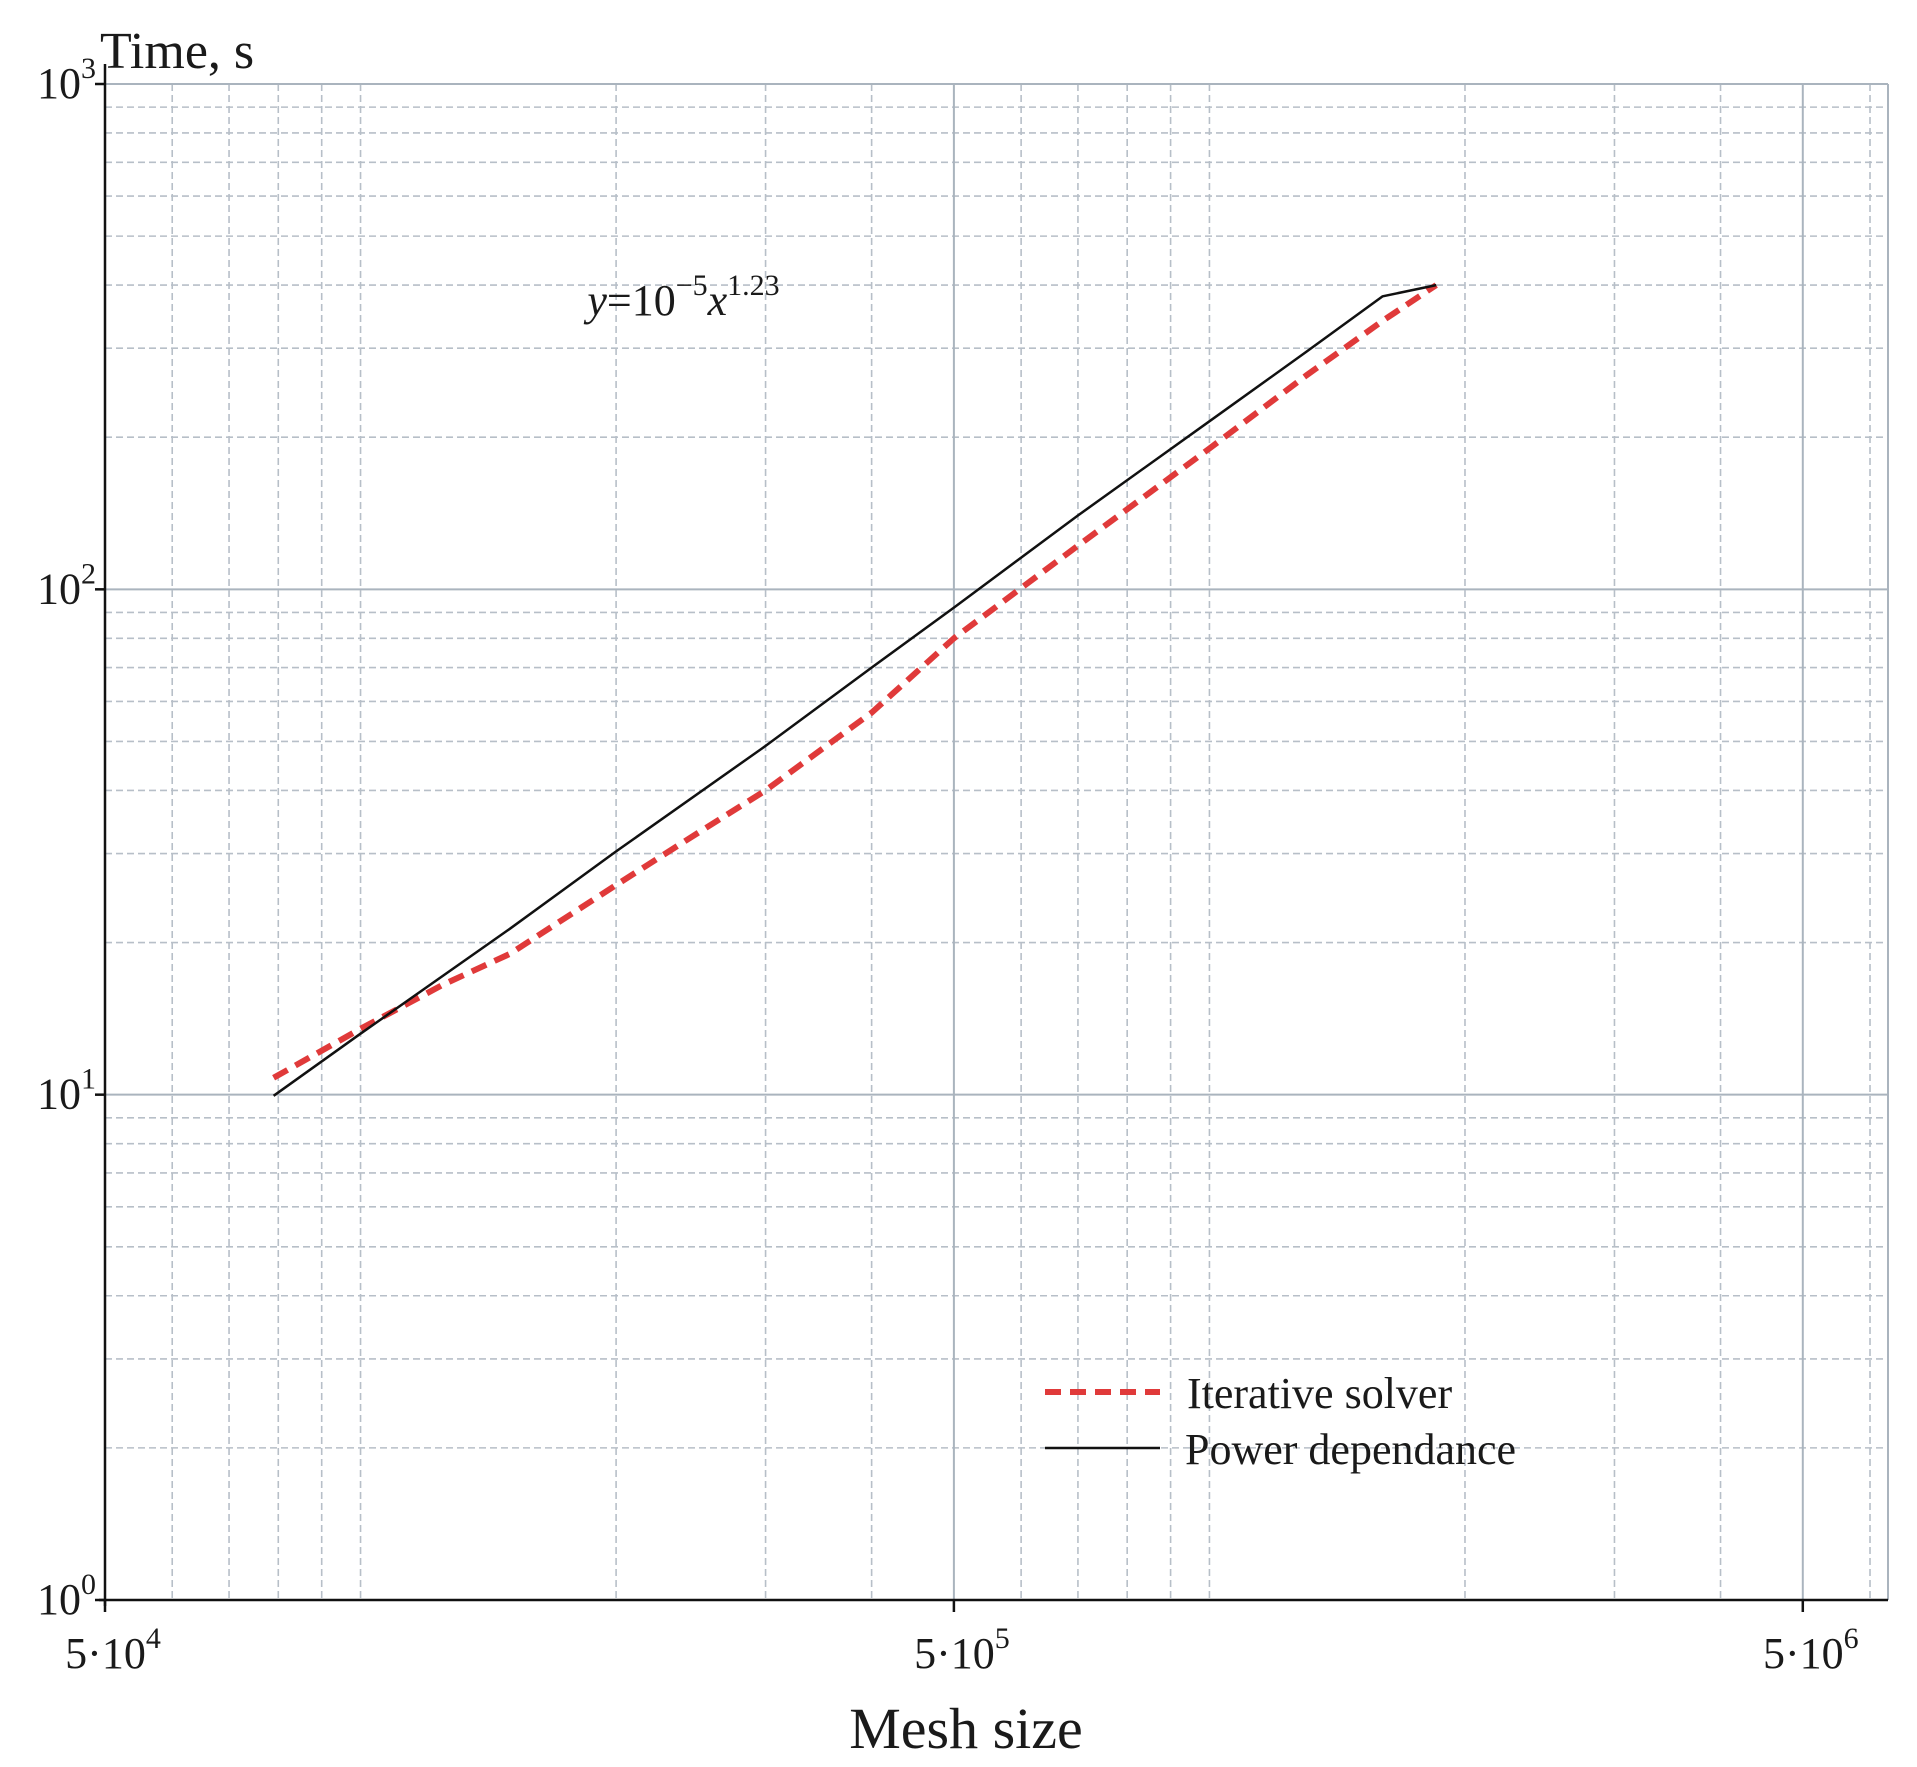  What do you see at coordinates (66, 585) in the screenshot?
I see `y-tick-label: 10²` at bounding box center [66, 585].